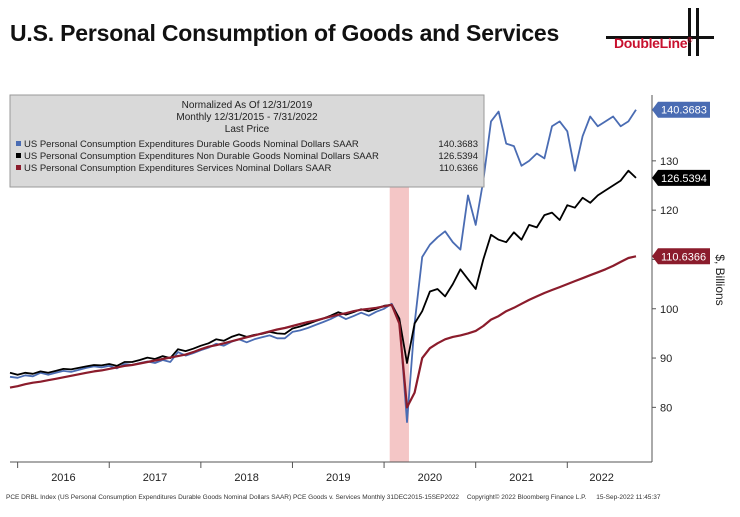  Describe the element at coordinates (684, 111) in the screenshot. I see `last-value-label: 140.3683` at that location.